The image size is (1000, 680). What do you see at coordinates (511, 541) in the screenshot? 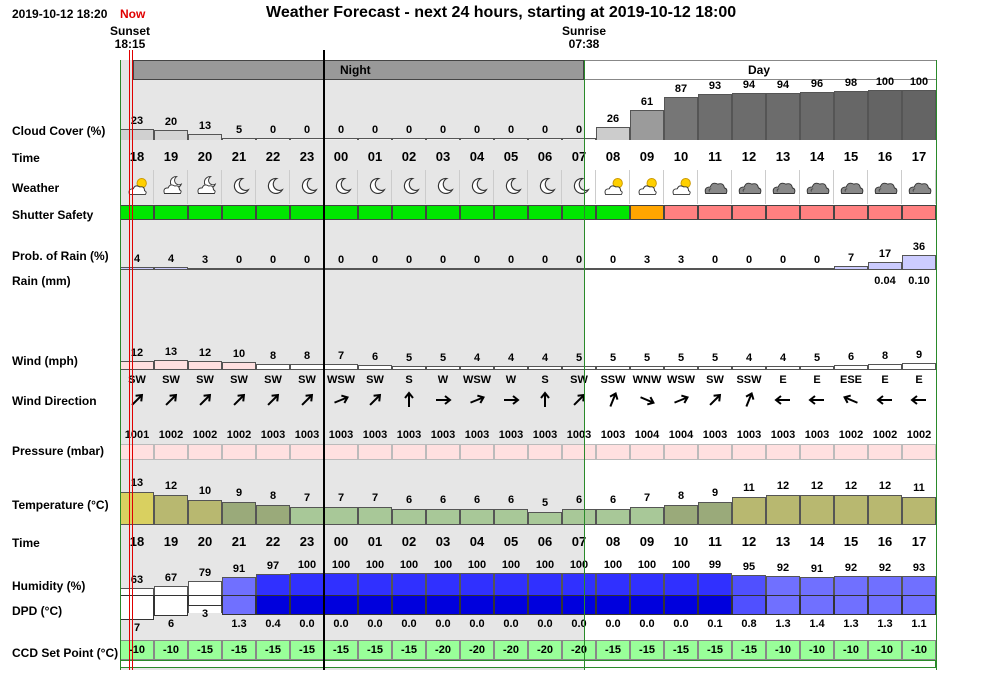
I see `time-cell-2: 05` at bounding box center [511, 541].